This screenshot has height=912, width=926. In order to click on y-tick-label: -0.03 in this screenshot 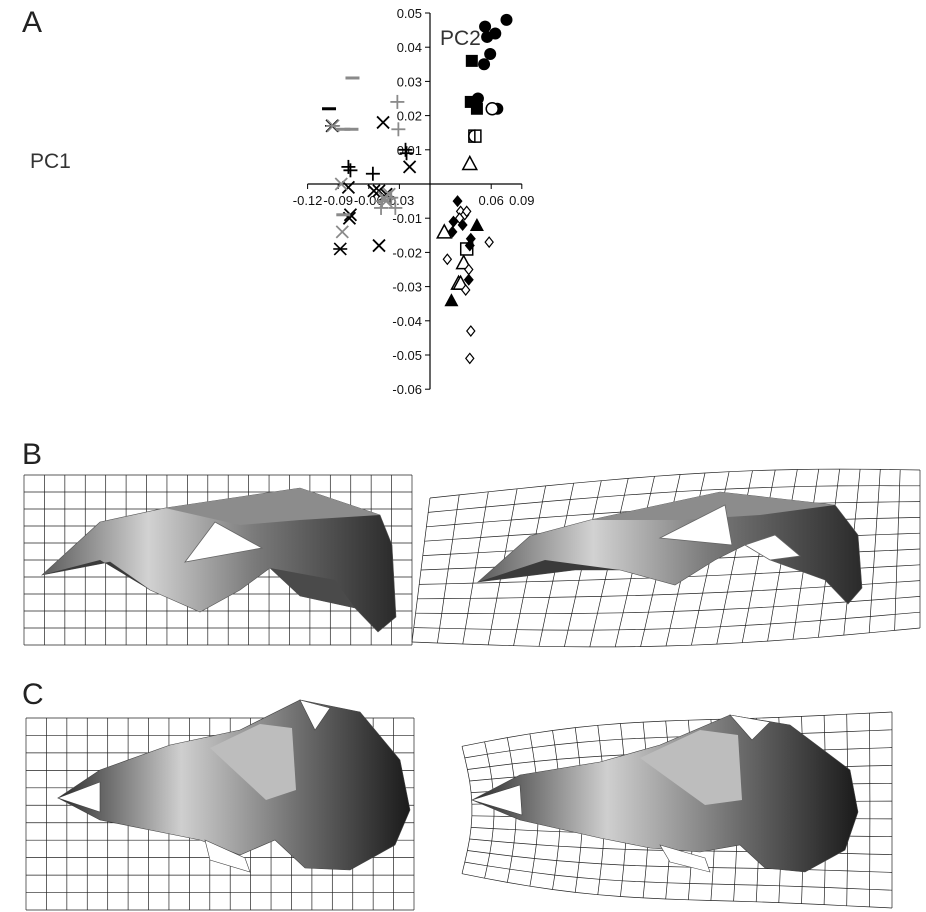, I will do `click(407, 287)`.